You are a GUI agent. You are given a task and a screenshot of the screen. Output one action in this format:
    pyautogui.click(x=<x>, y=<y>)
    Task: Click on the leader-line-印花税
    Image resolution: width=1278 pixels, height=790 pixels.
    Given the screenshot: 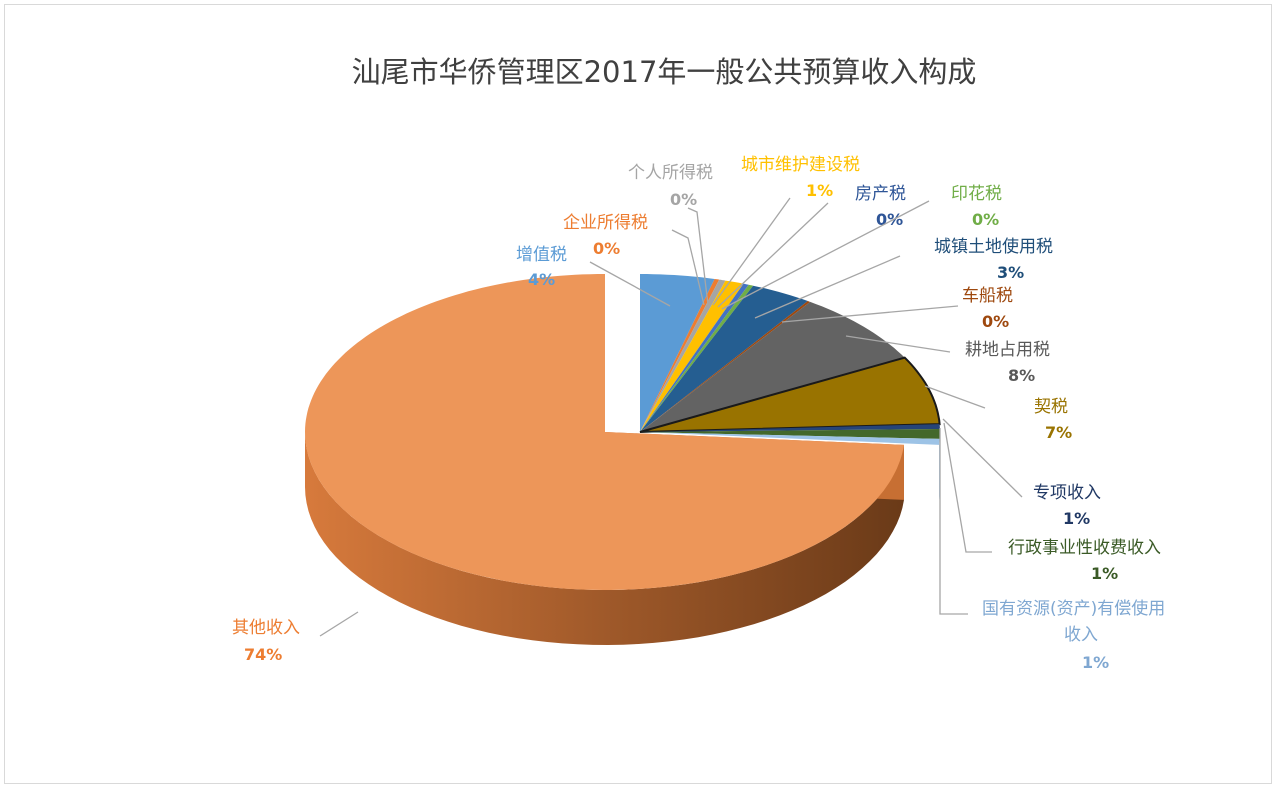 What is the action you would take?
    pyautogui.click(x=825, y=255)
    